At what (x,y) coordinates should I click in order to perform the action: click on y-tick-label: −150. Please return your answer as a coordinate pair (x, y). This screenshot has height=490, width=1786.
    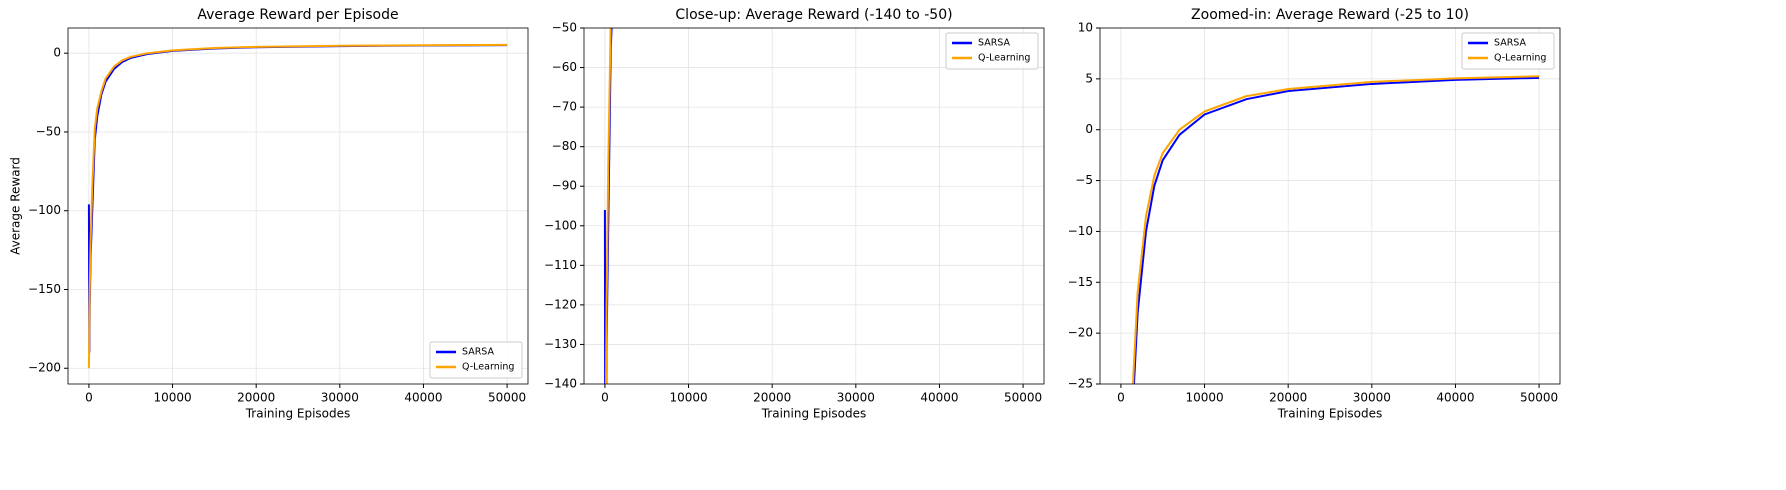
    Looking at the image, I should click on (44, 289).